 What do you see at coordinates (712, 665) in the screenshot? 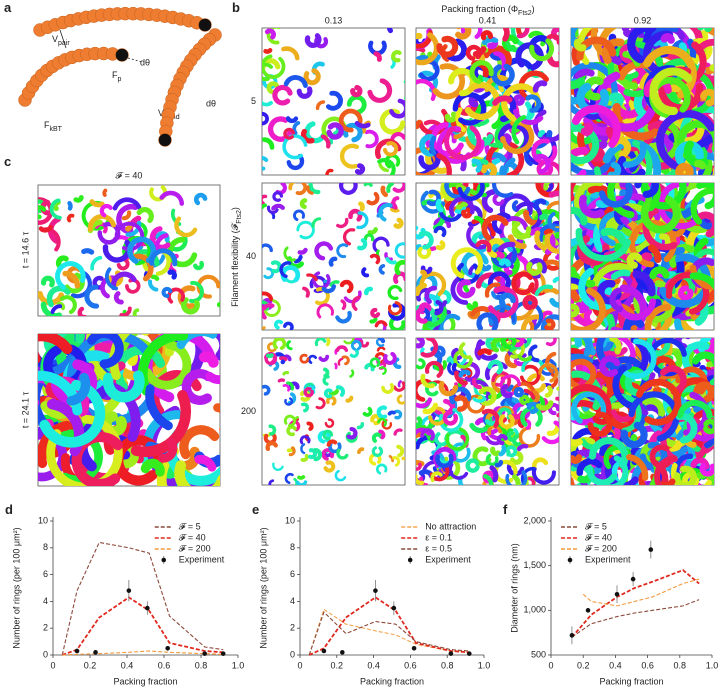
I see `x-tick-label: 1.0` at bounding box center [712, 665].